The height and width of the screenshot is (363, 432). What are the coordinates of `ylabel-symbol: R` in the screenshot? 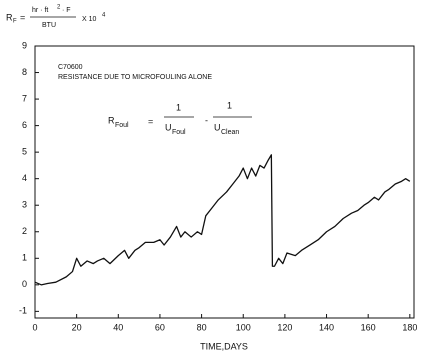 It's located at (9, 17).